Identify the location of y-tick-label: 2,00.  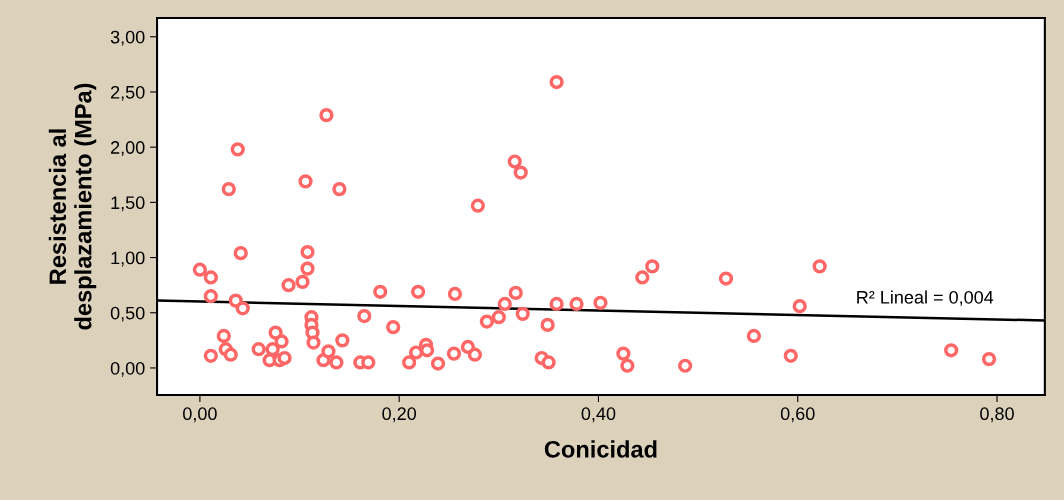
(128, 149).